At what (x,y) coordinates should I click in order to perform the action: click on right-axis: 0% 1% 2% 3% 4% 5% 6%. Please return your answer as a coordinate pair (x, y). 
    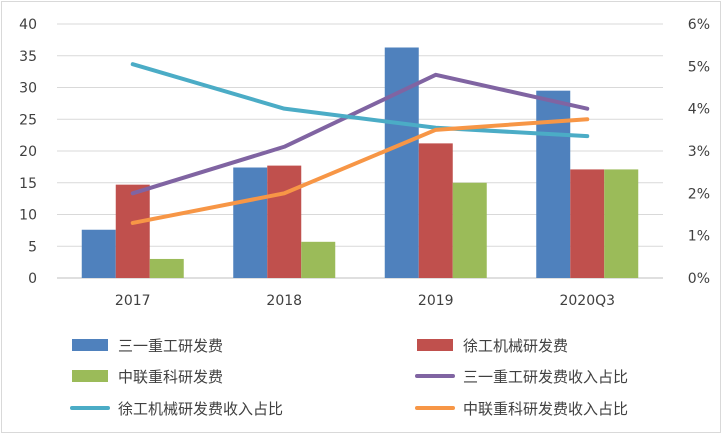
    Looking at the image, I should click on (699, 152).